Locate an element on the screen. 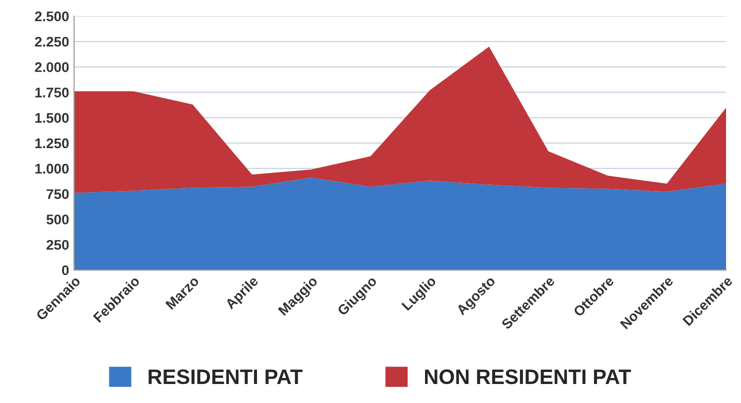 This screenshot has height=403, width=741. y-tick-label: 500 is located at coordinates (57, 219).